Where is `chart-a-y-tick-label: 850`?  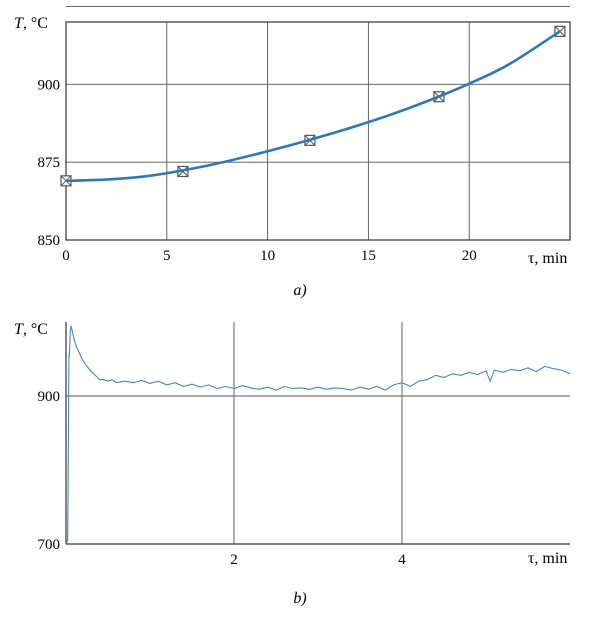 chart-a-y-tick-label: 850 is located at coordinates (49, 241).